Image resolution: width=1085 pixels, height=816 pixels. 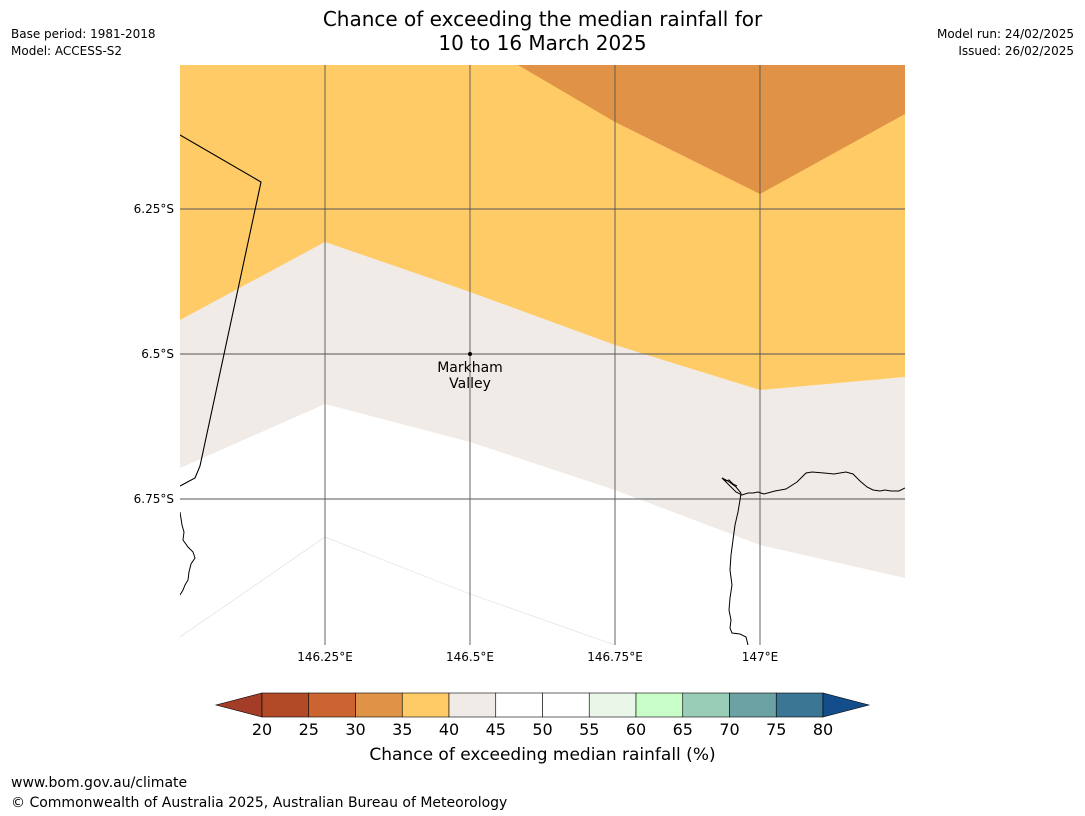 I want to click on colorbar-tick-50: 50, so click(x=542, y=729).